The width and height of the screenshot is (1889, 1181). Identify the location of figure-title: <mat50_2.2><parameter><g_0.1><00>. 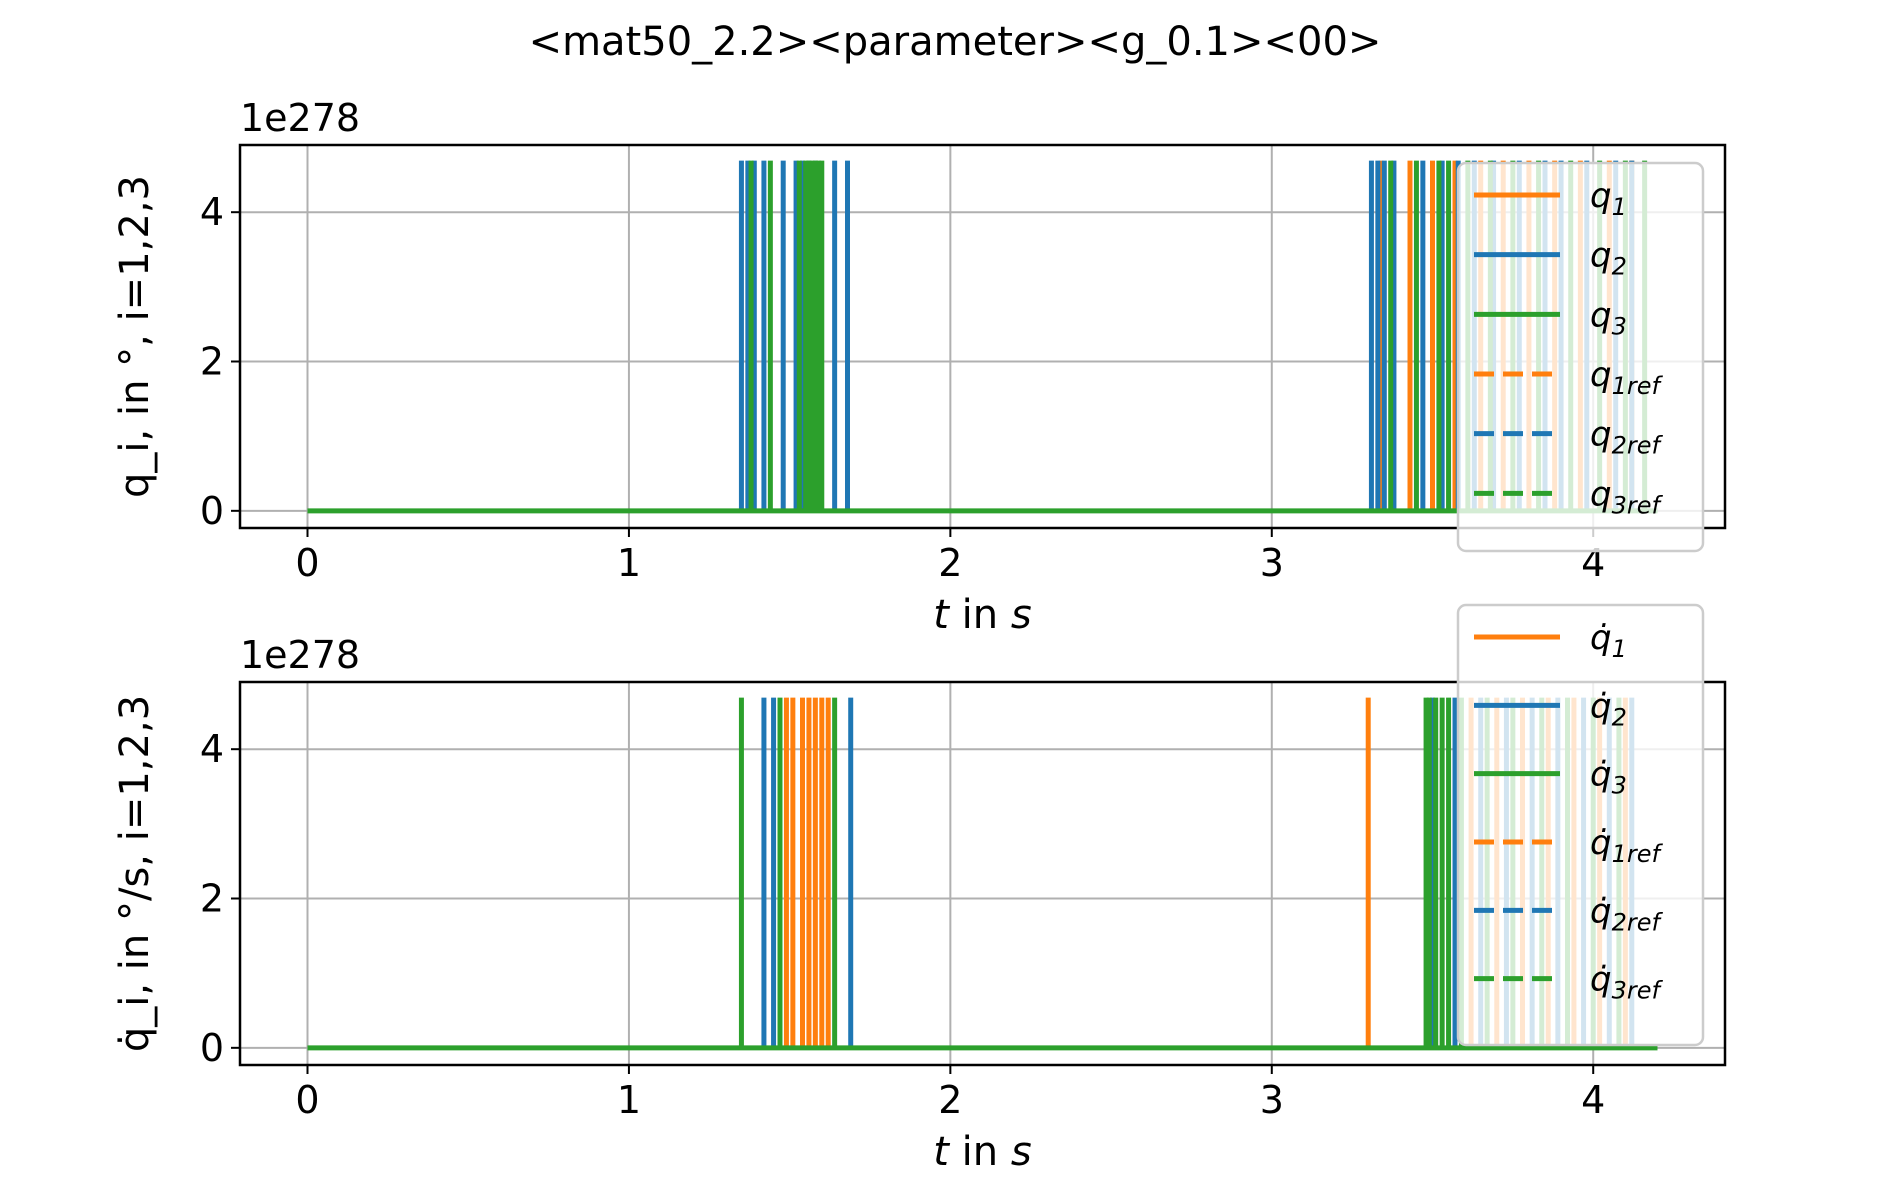
(955, 42).